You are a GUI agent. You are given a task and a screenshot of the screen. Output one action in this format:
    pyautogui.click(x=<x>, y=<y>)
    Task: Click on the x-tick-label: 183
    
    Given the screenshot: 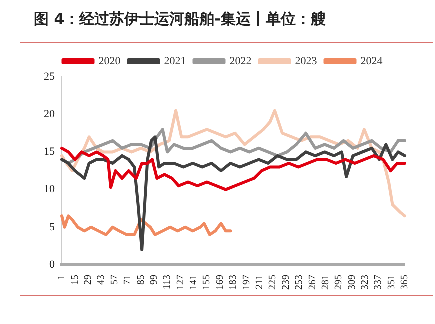 What is the action you would take?
    pyautogui.click(x=234, y=282)
    